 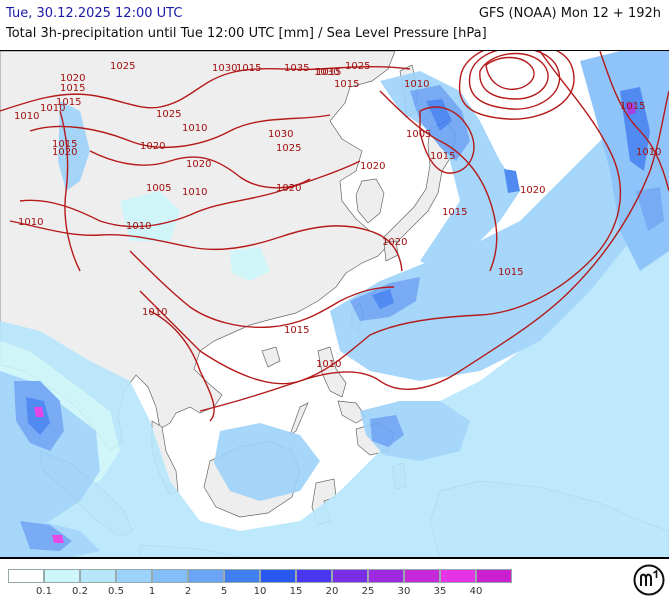 What do you see at coordinates (39, 412) in the screenshot?
I see `precip-magenta-sumatra` at bounding box center [39, 412].